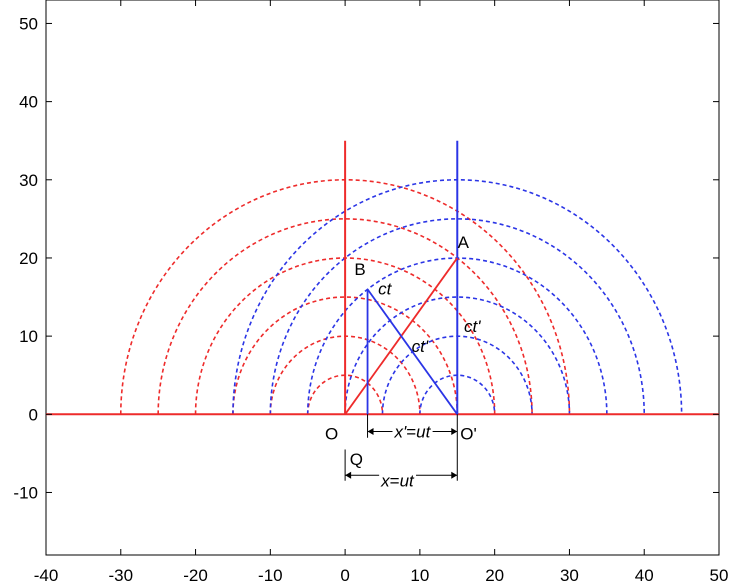 The image size is (731, 585). I want to click on x-tick-label: -10, so click(270, 575).